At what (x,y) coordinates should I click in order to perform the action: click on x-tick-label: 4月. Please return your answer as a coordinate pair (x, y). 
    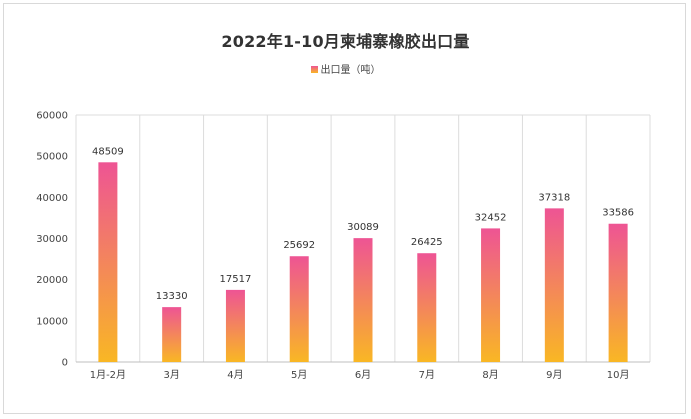
    Looking at the image, I should click on (235, 375).